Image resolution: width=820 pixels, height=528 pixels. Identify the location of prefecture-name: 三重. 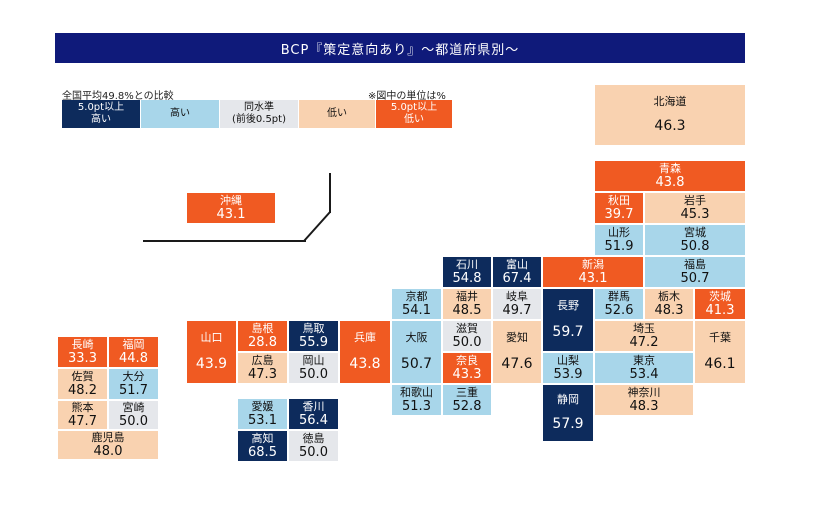
(467, 392).